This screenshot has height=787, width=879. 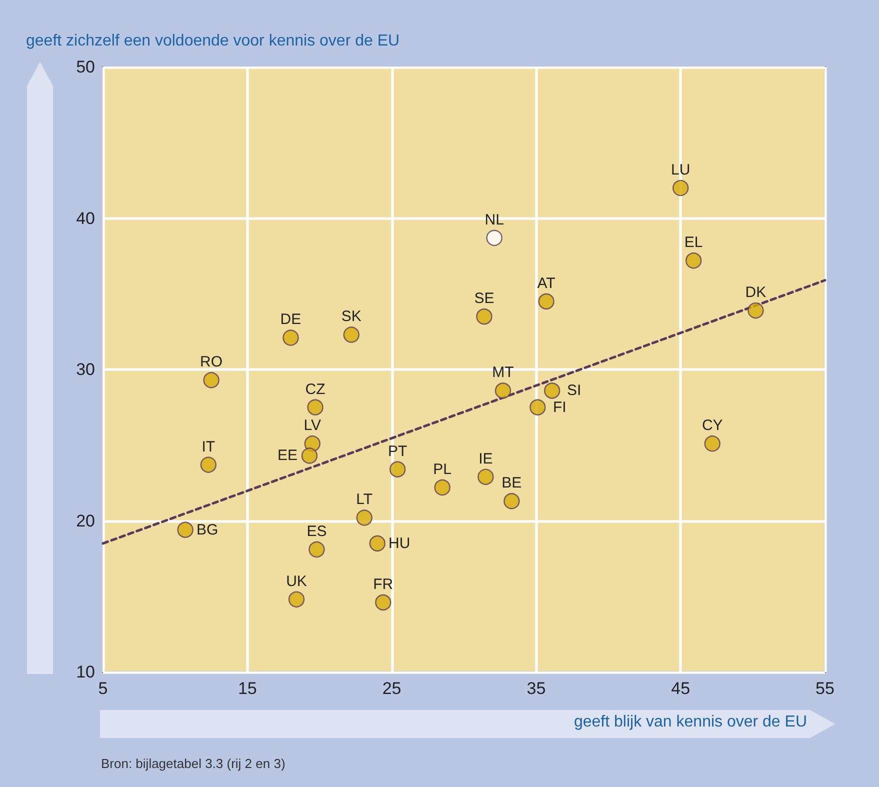 I want to click on annotation: MT, so click(x=503, y=373).